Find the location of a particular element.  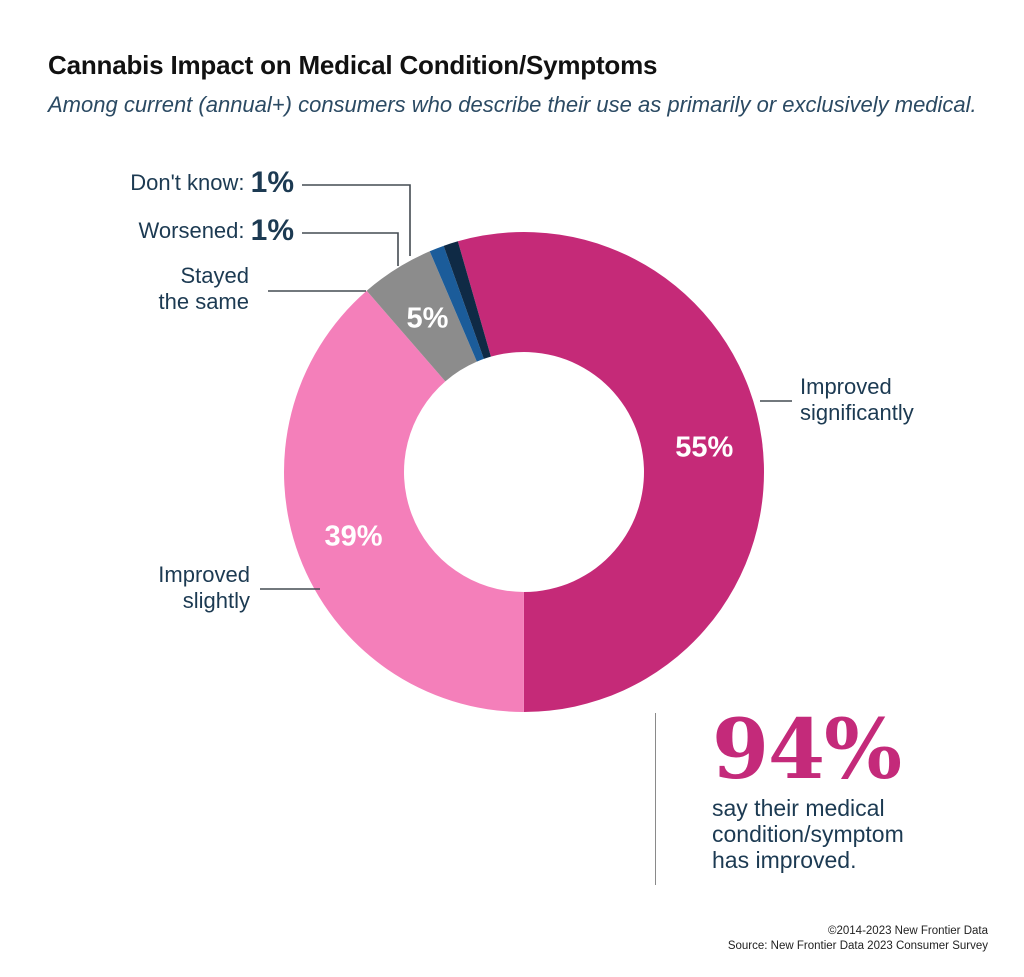

donut-slice-worsened is located at coordinates (456, 303).